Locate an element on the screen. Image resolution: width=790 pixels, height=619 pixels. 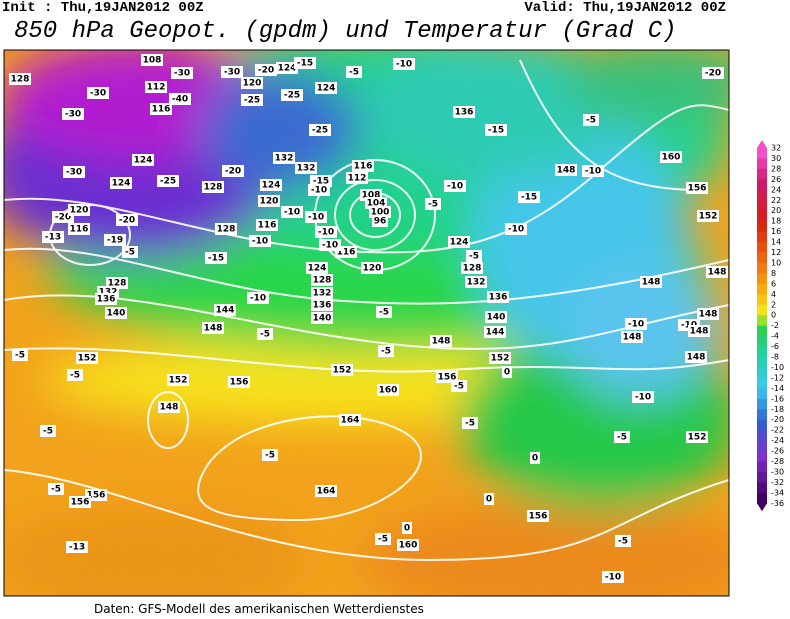
contour-label: 100 is located at coordinates (380, 213).